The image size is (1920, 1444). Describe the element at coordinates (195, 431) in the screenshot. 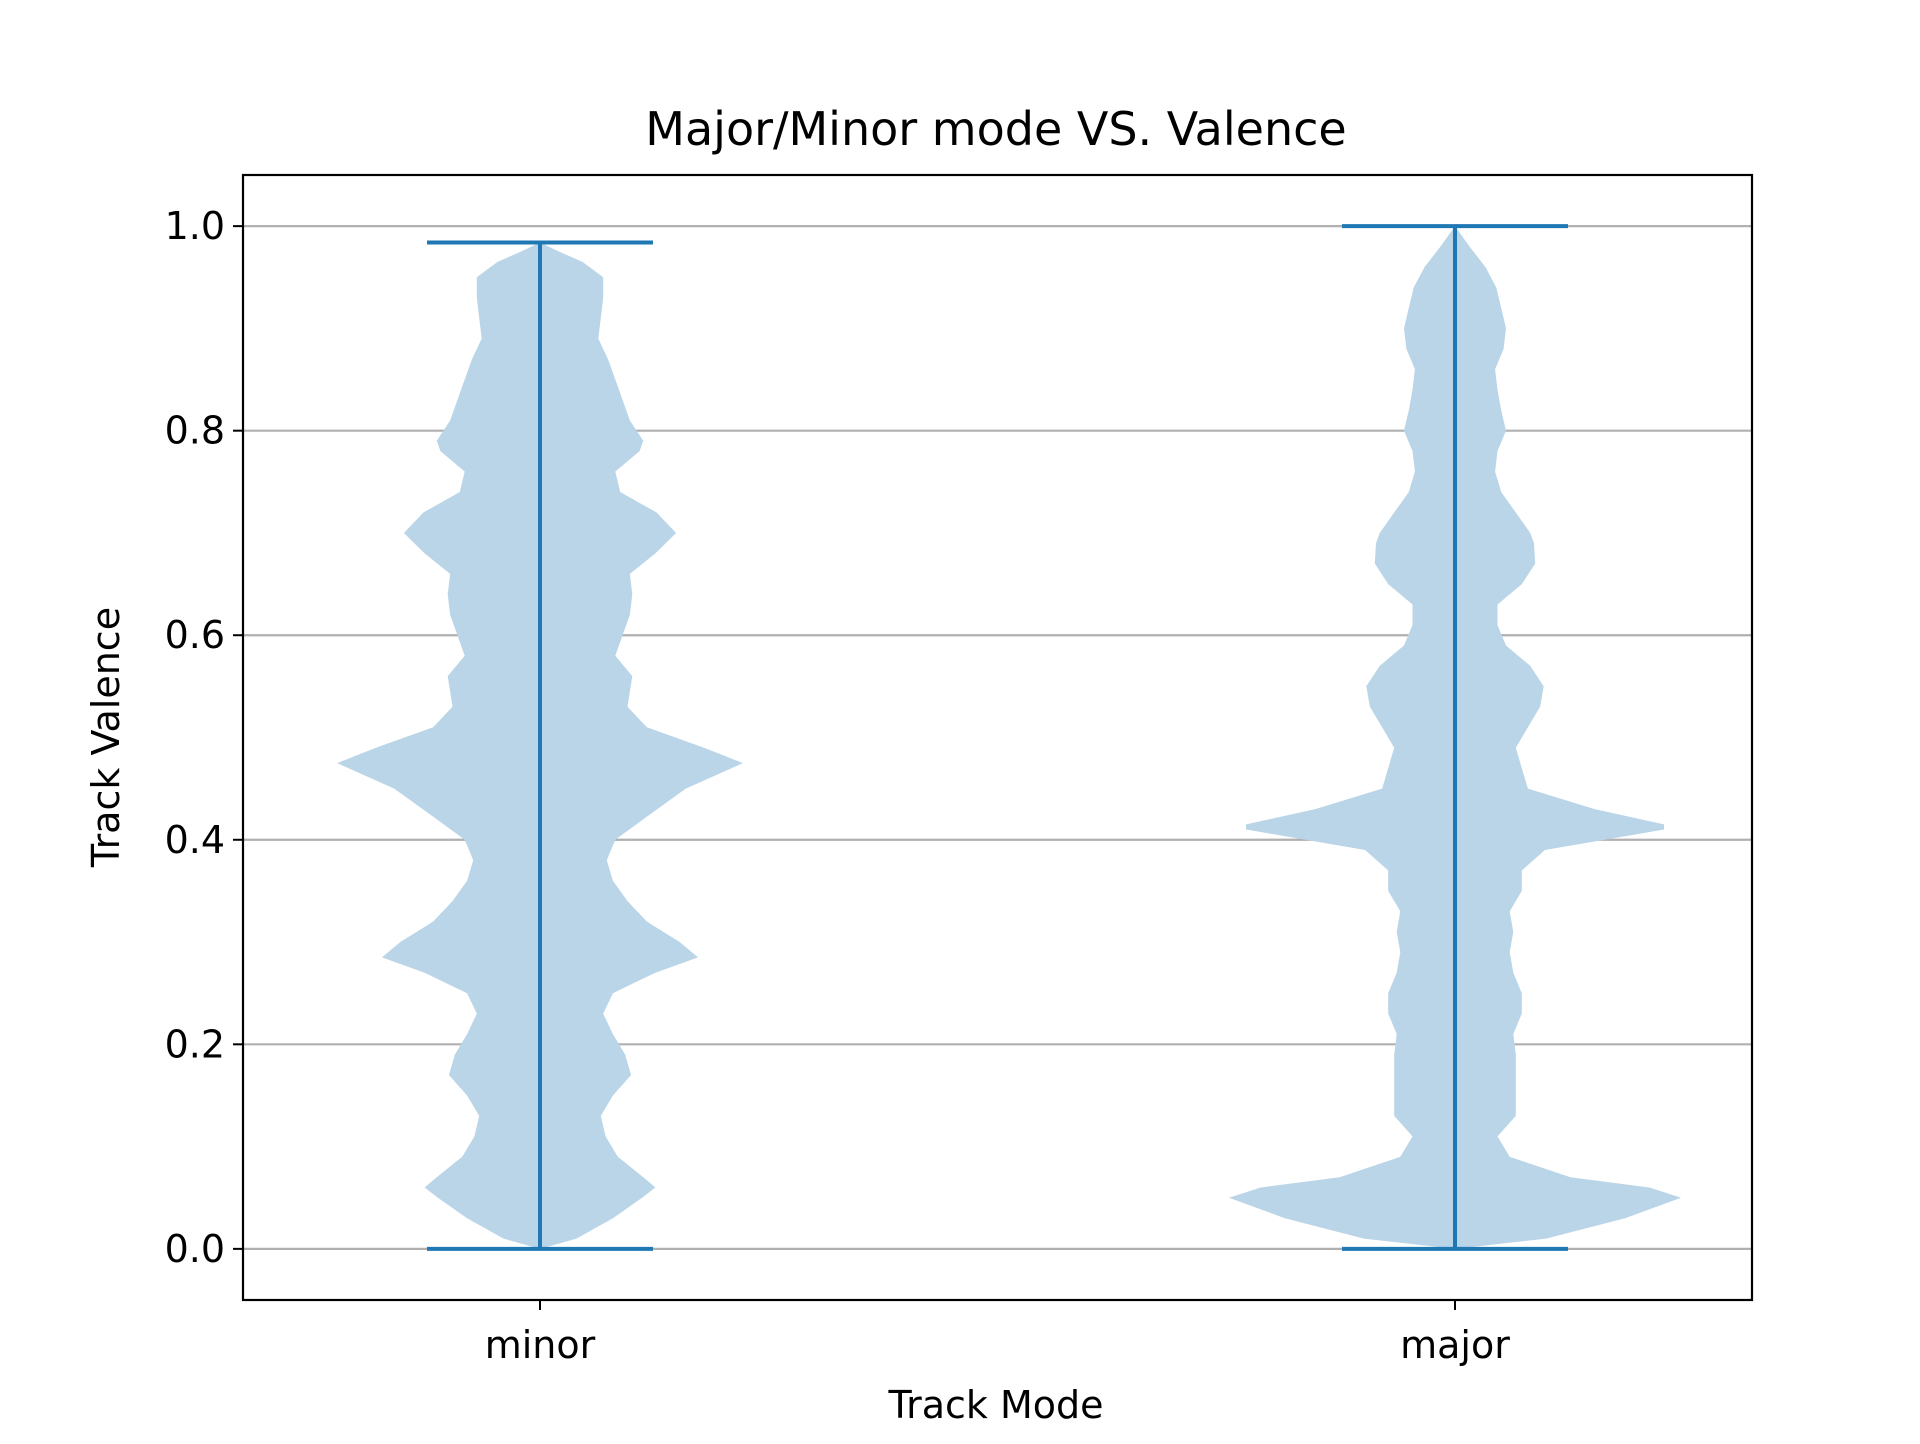

I see `y-tick-label: 0.8` at that location.